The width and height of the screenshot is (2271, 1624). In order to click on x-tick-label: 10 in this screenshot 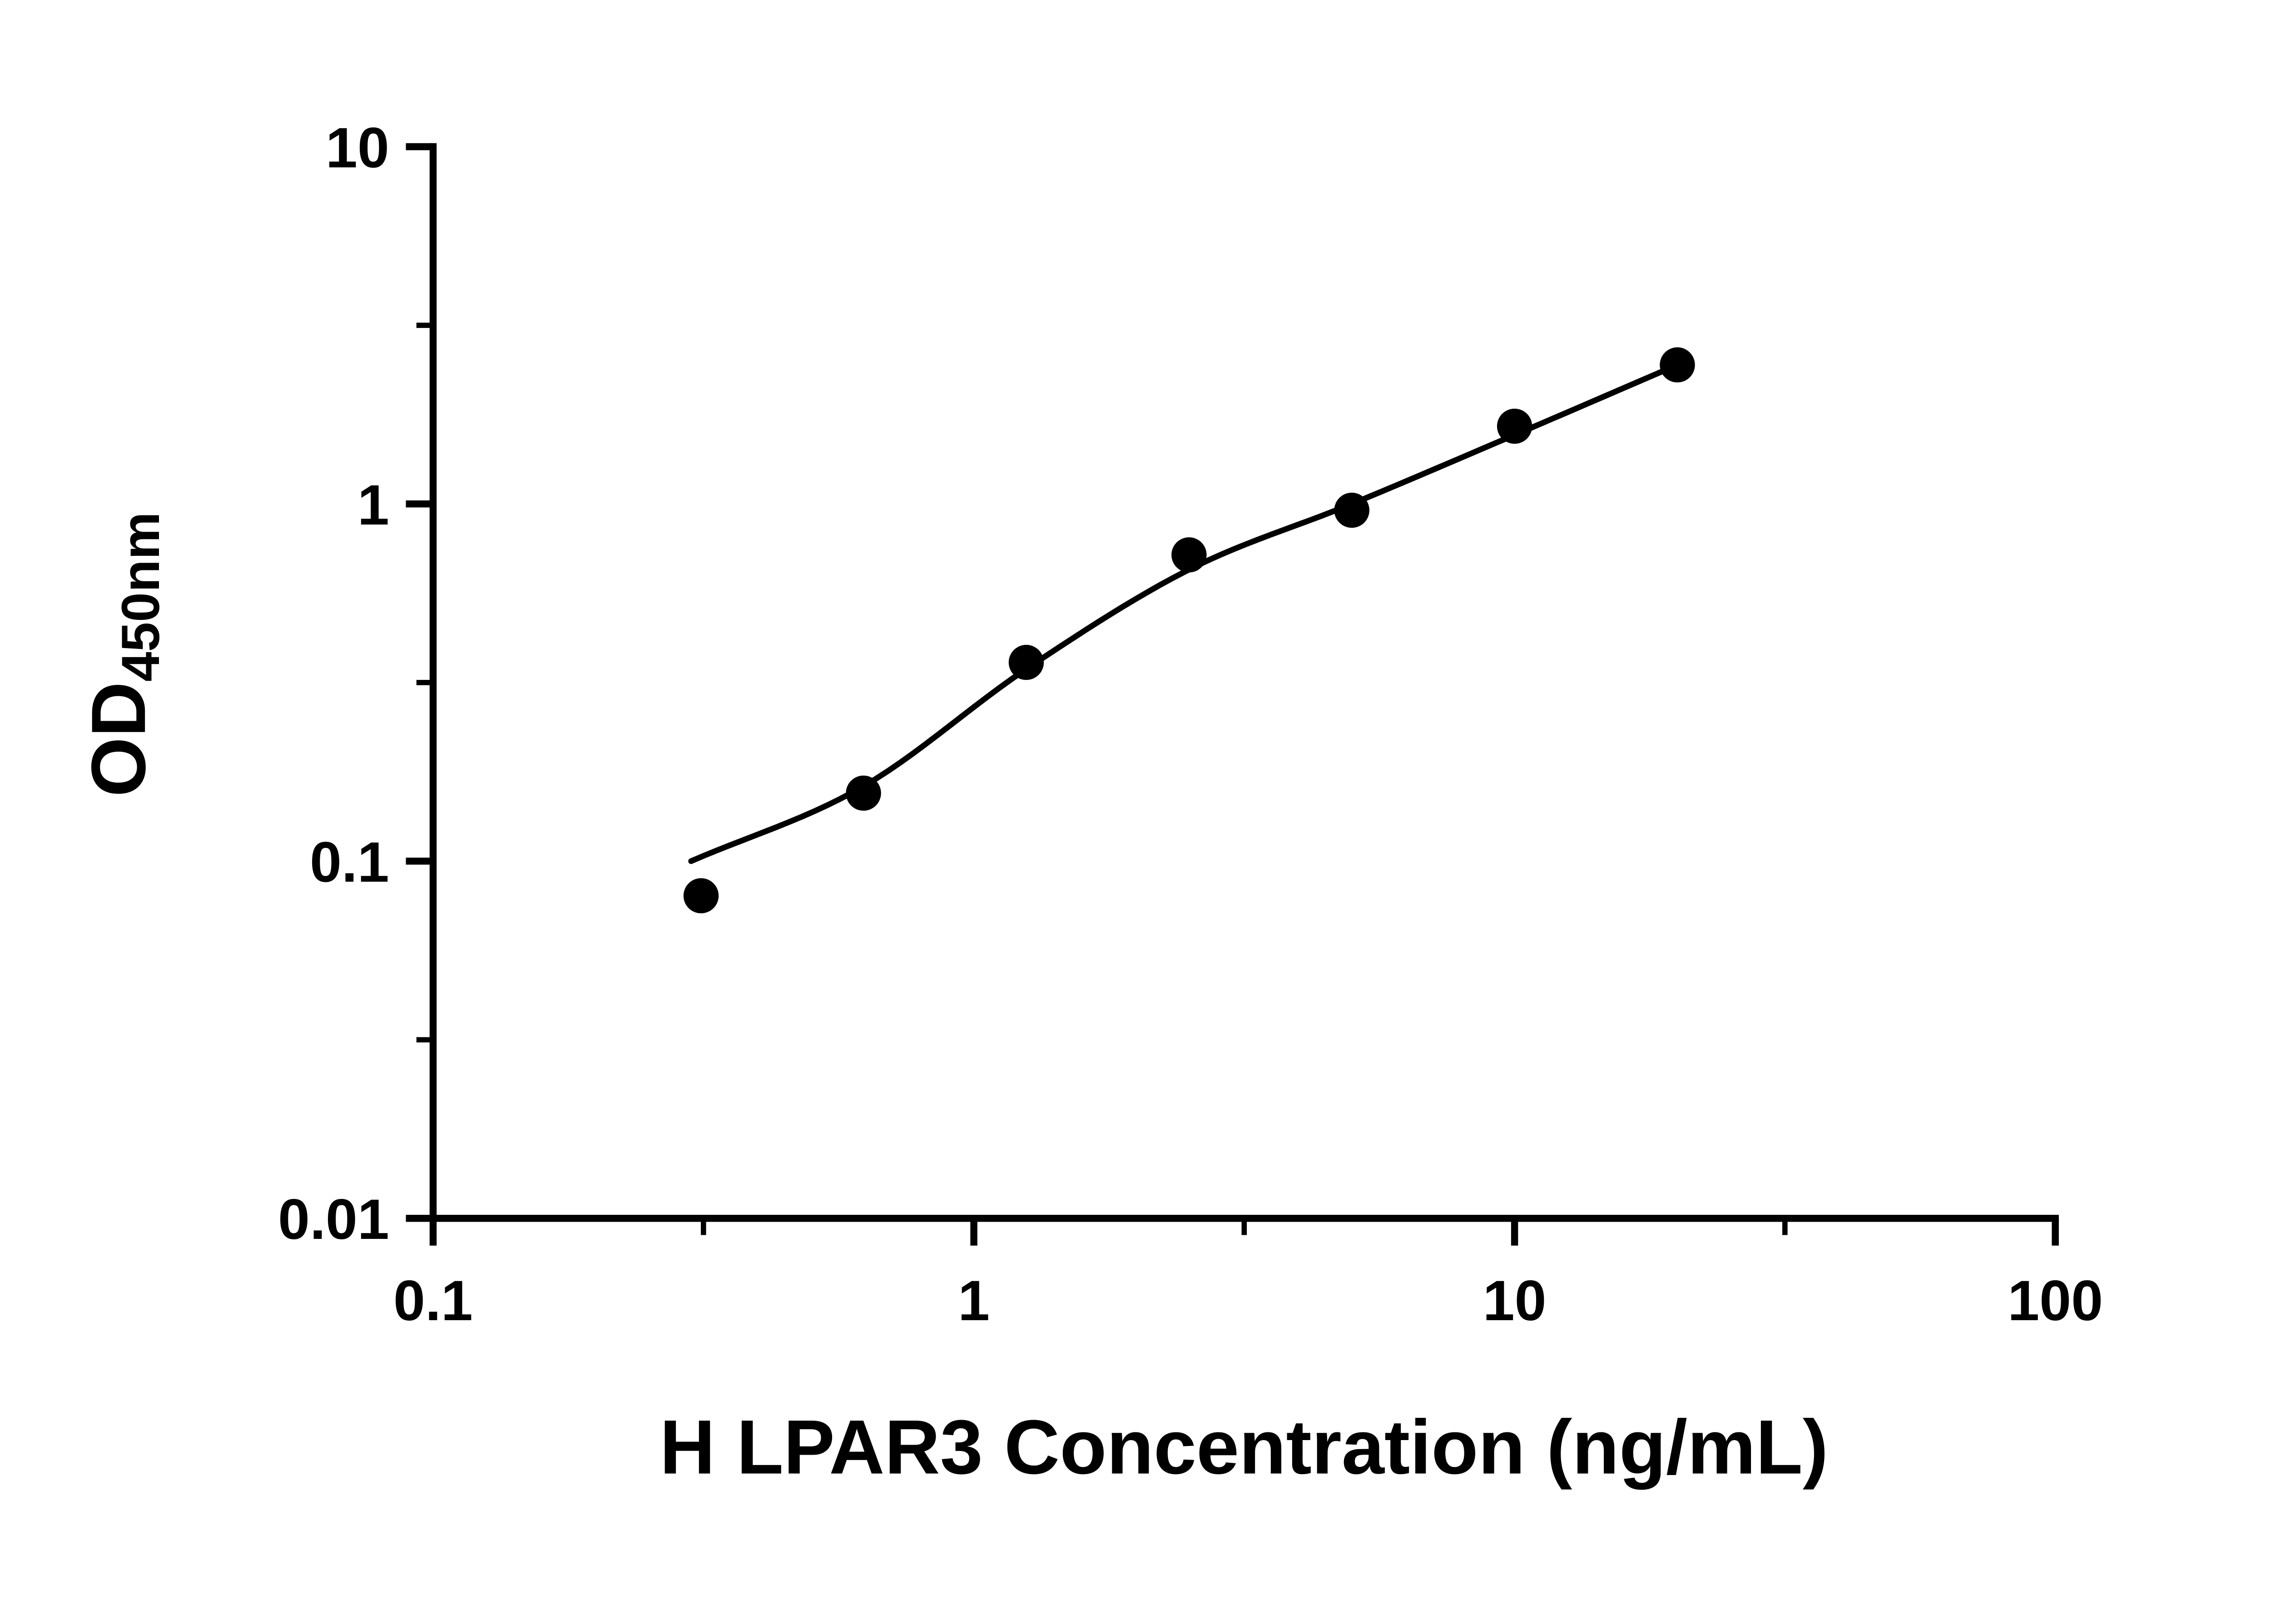, I will do `click(1515, 1300)`.